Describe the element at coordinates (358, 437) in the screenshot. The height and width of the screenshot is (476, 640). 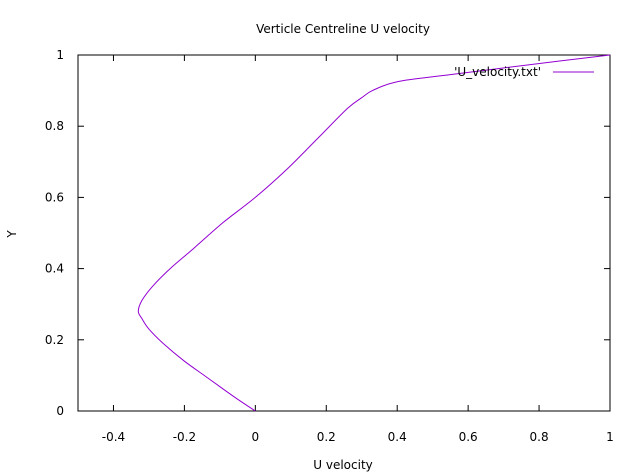
I see `x-tick-labels: -0.4 -0.2 0 0.2 0.4 0.6 0.8 1` at that location.